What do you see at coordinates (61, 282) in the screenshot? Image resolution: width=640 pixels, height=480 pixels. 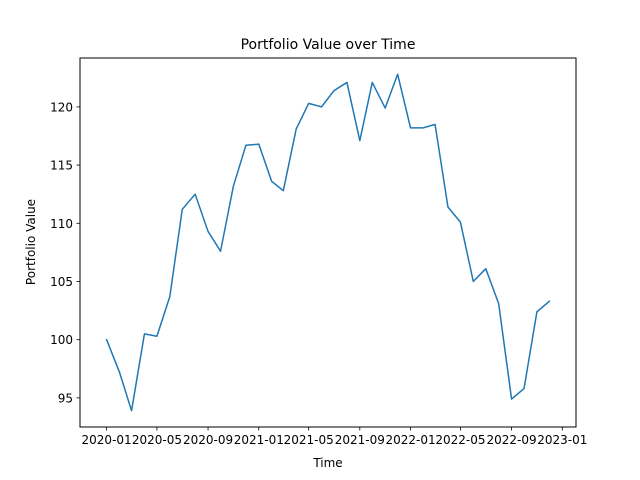 I see `y-tick-label: 105` at bounding box center [61, 282].